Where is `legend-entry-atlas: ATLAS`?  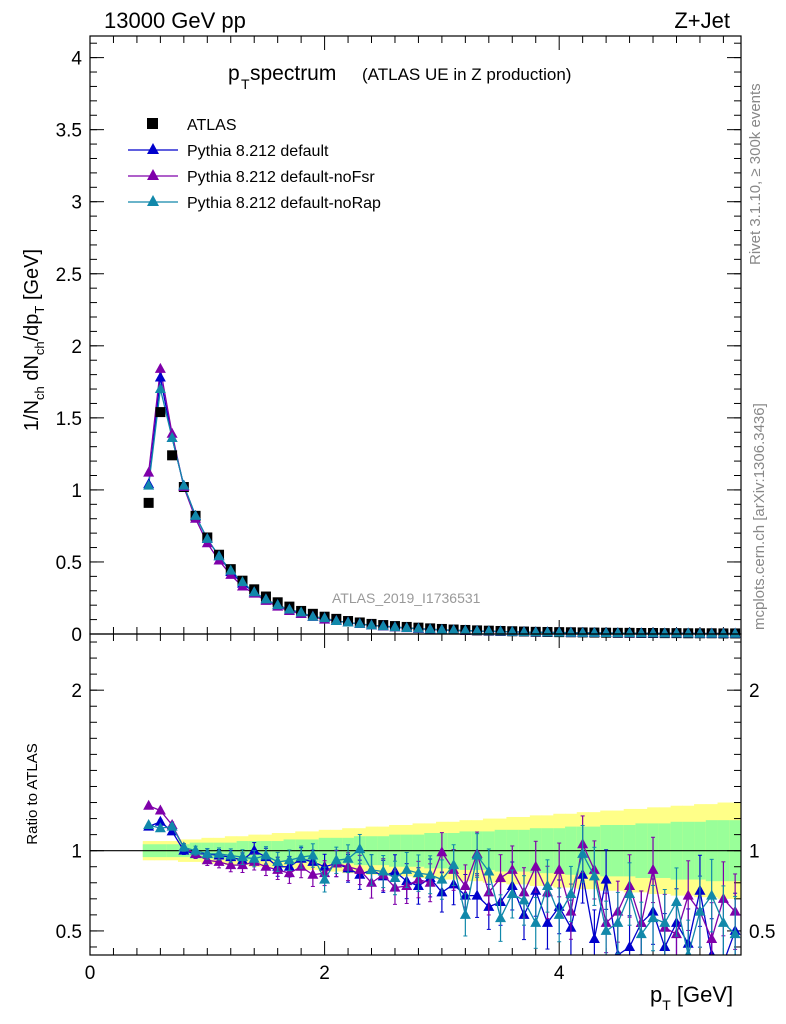 legend-entry-atlas: ATLAS is located at coordinates (192, 125).